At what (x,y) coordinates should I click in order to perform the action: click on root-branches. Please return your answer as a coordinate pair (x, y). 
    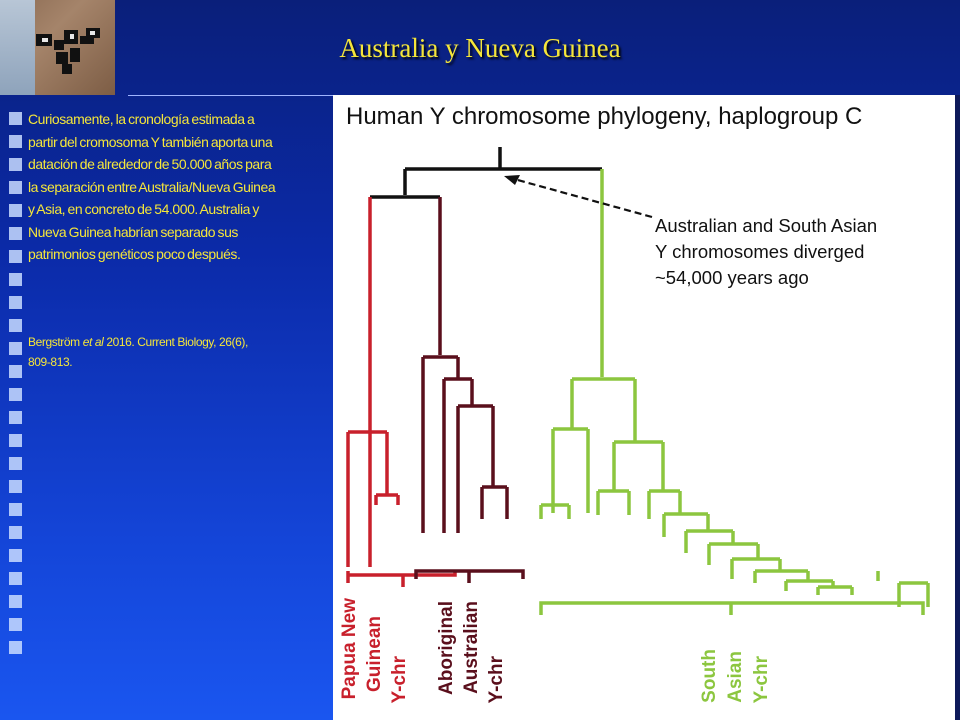
    Looking at the image, I should click on (486, 173).